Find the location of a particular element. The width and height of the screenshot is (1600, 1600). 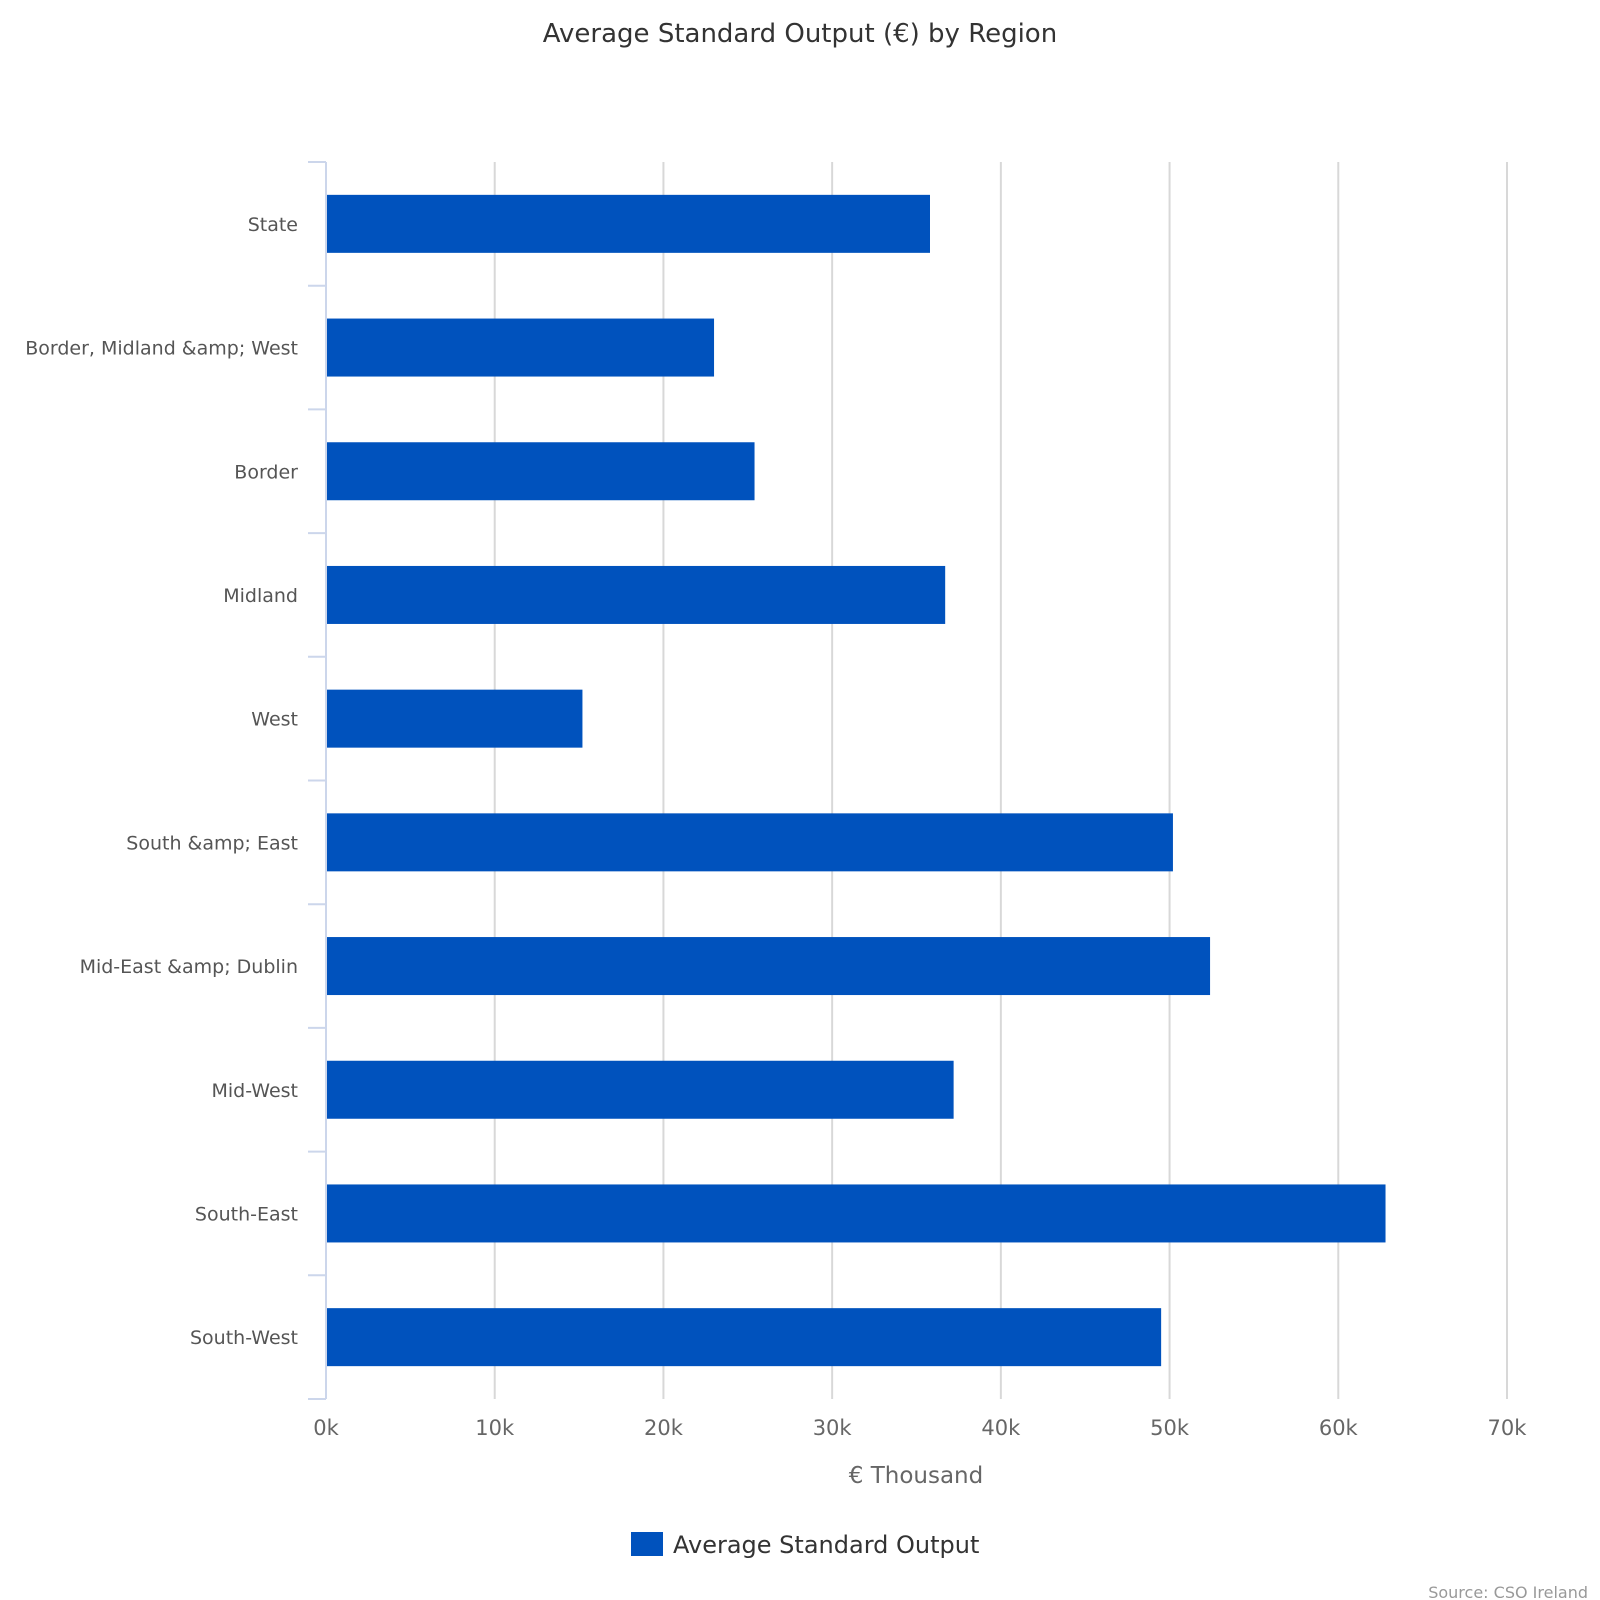

y-tick-label: West is located at coordinates (274, 720).